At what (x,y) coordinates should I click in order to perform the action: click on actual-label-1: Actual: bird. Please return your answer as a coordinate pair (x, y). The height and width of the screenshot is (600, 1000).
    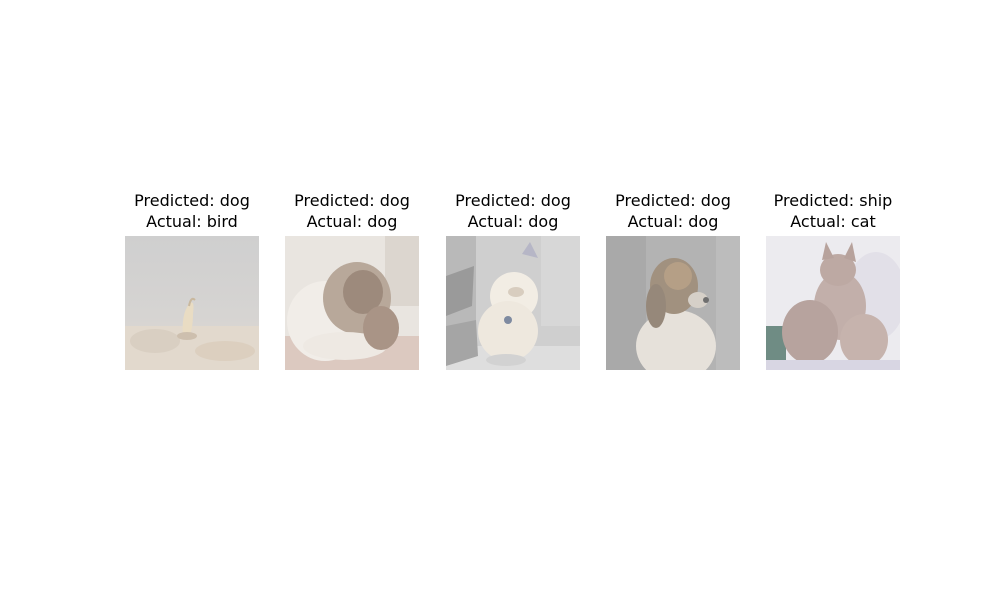
    Looking at the image, I should click on (192, 221).